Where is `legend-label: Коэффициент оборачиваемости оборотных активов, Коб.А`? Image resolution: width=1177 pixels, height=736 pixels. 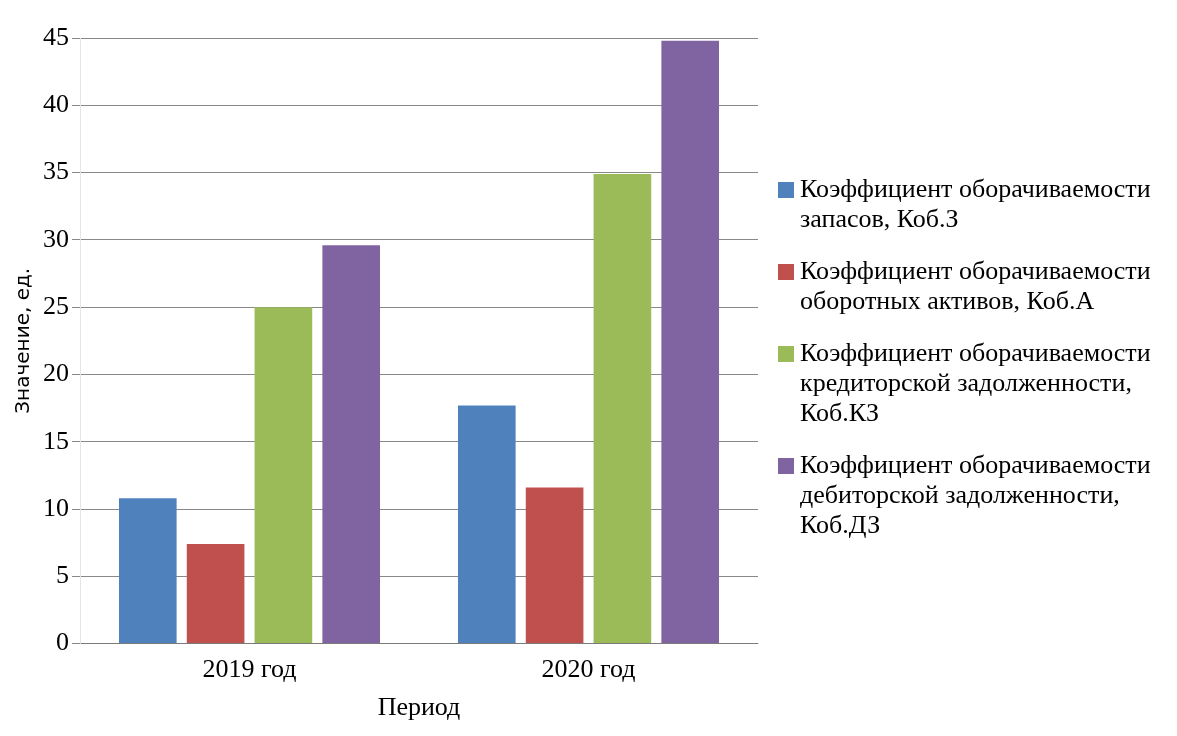
legend-label: Коэффициент оборачиваемости оборотных активов, Коб.А is located at coordinates (976, 286).